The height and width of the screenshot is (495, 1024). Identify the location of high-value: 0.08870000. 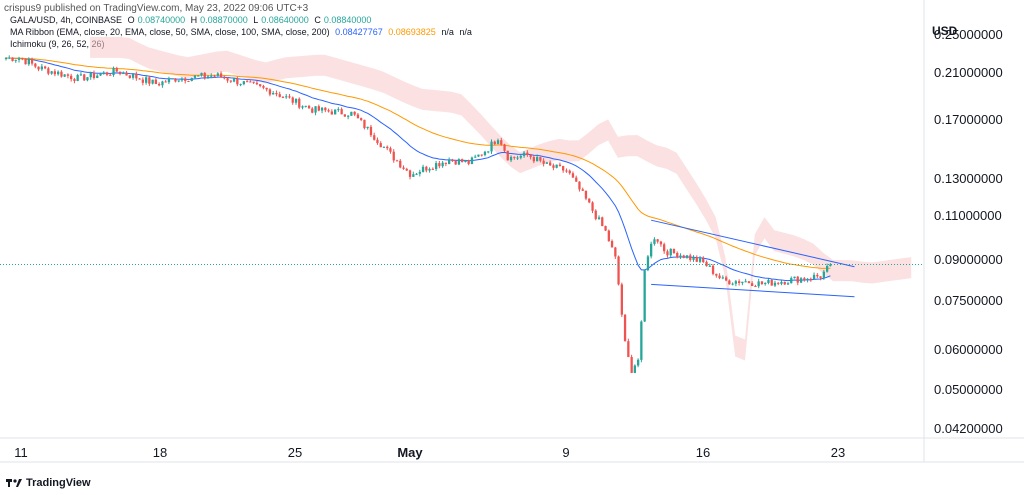
(224, 20).